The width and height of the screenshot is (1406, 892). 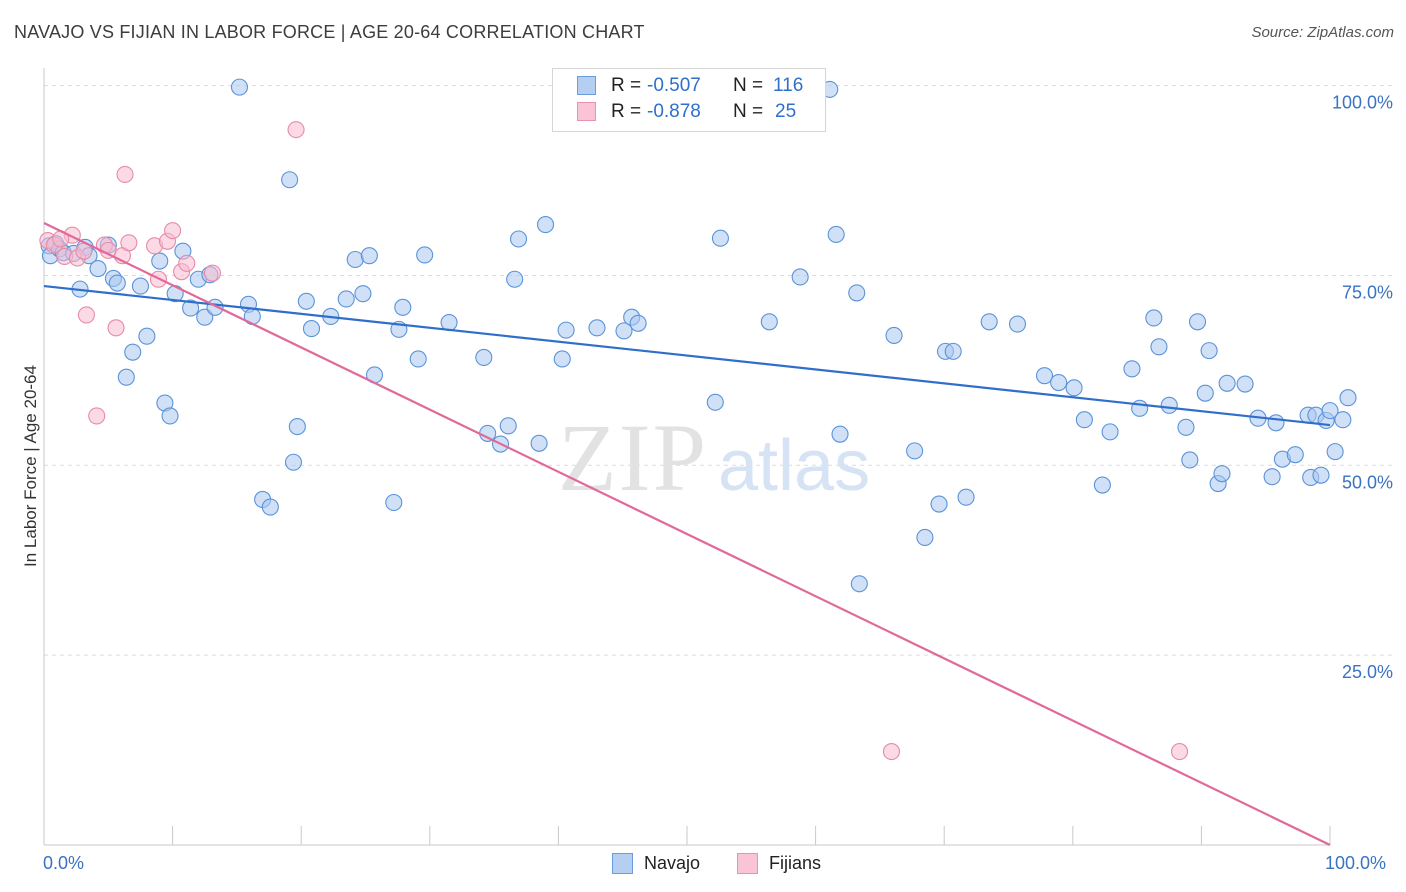 What do you see at coordinates (674, 85) in the screenshot?
I see `legend-r-value: -0.507` at bounding box center [674, 85].